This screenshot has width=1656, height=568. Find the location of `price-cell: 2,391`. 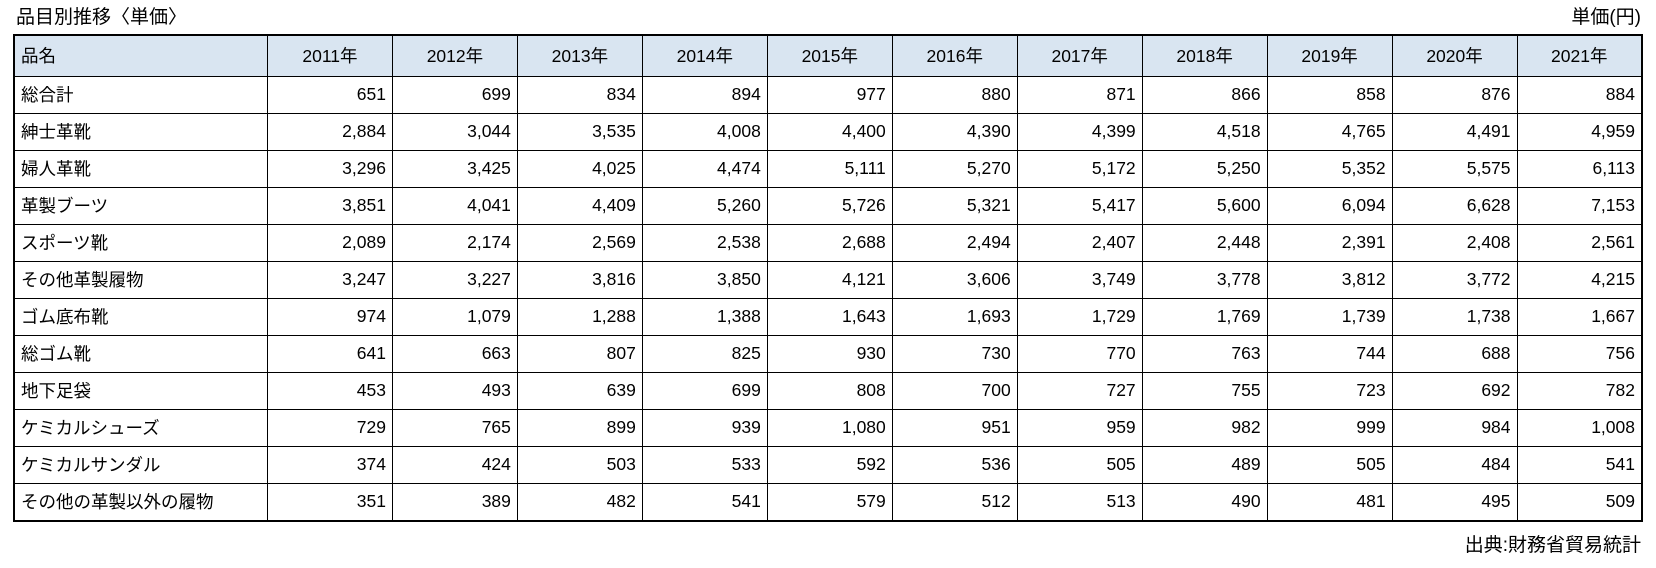

price-cell: 2,391 is located at coordinates (1329, 242).